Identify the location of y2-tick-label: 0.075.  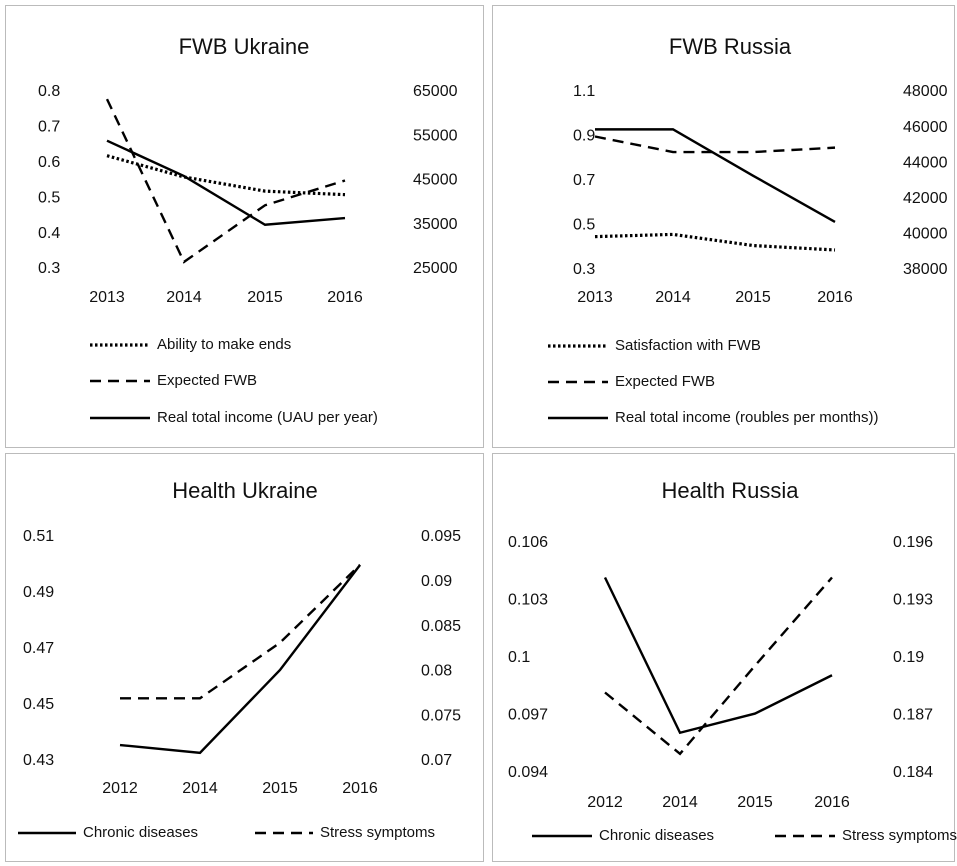
(441, 715).